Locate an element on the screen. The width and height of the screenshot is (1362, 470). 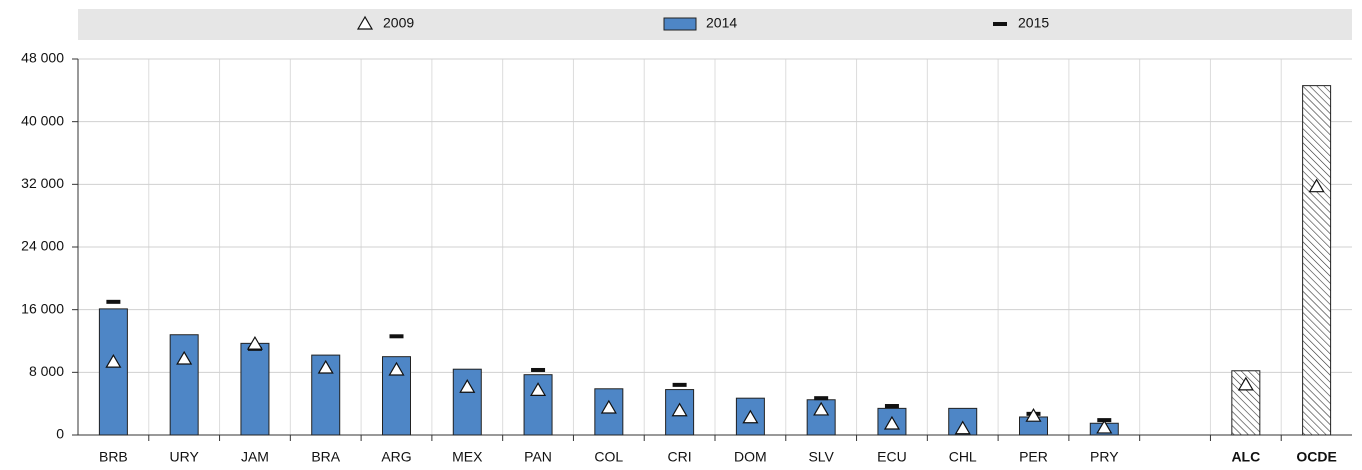
y-tick-label: 48 000 is located at coordinates (42, 58).